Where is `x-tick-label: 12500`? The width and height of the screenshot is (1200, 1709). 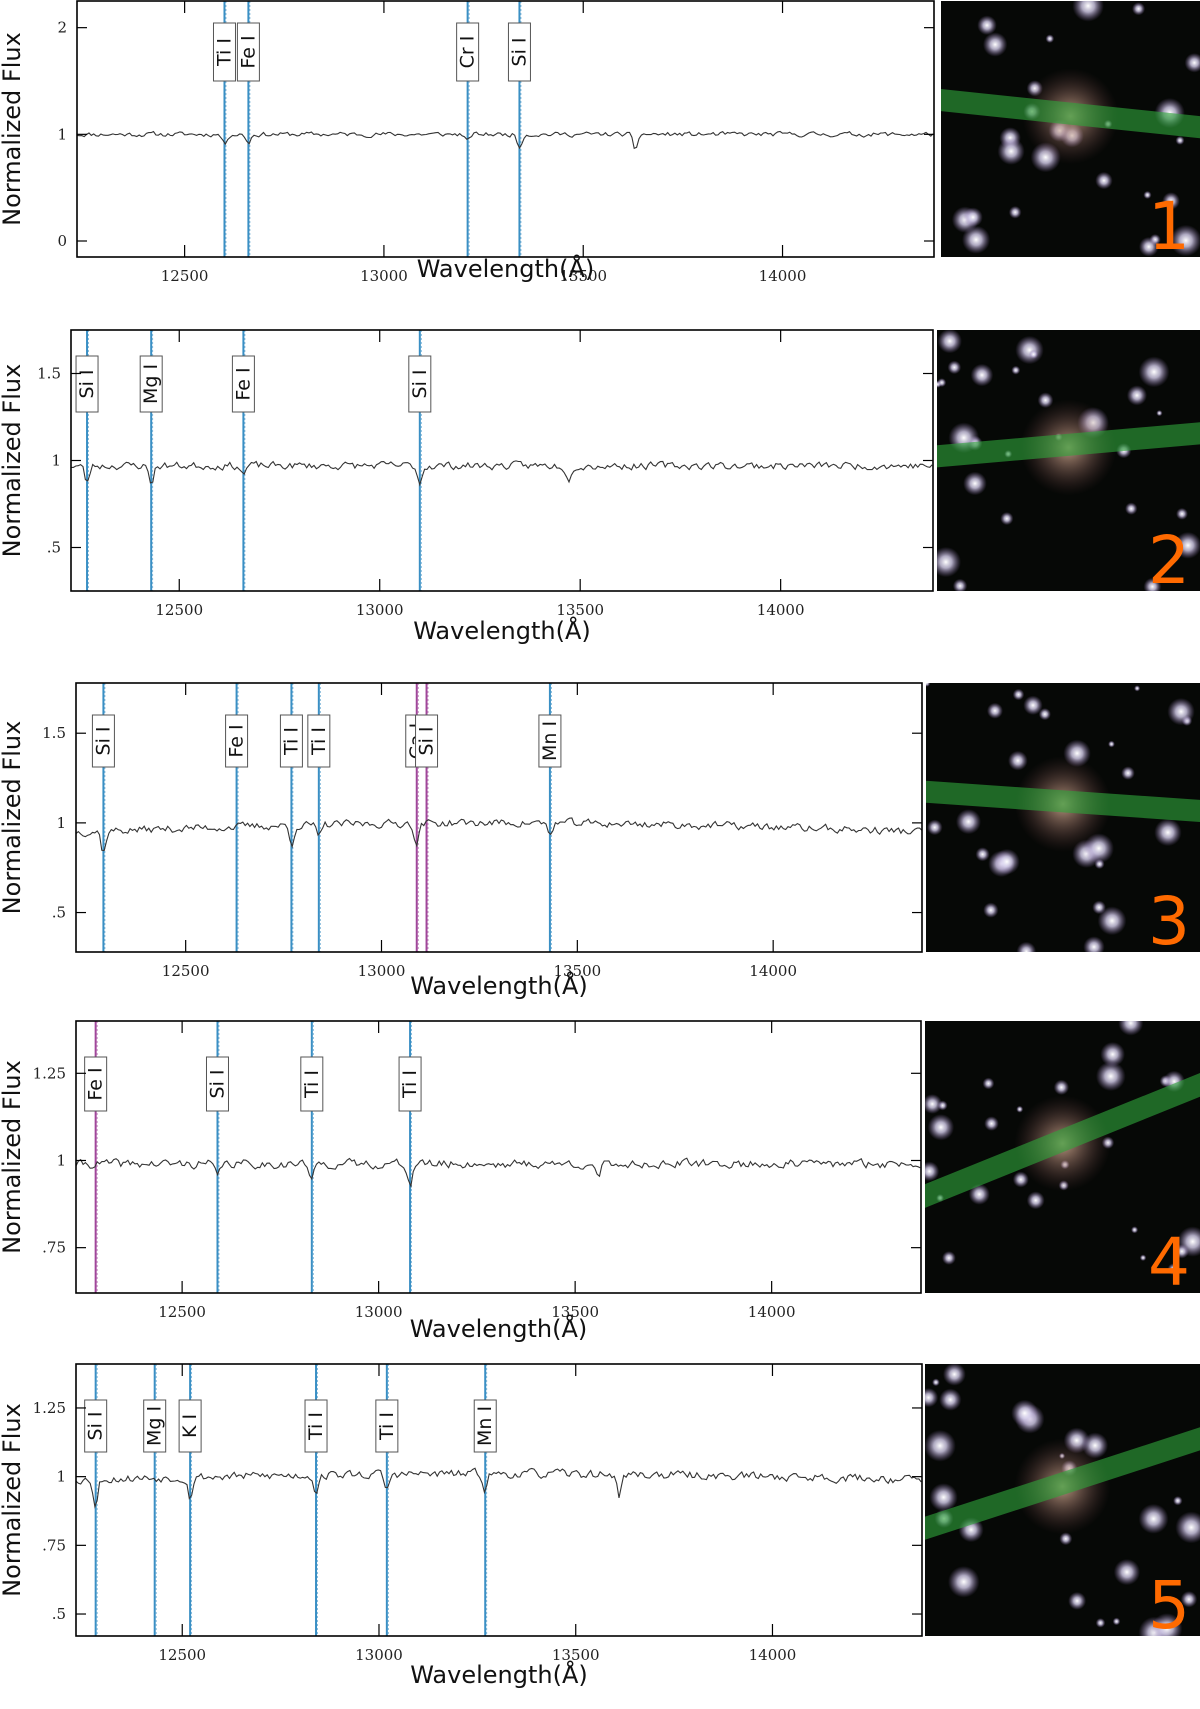 x-tick-label: 12500 is located at coordinates (182, 1312).